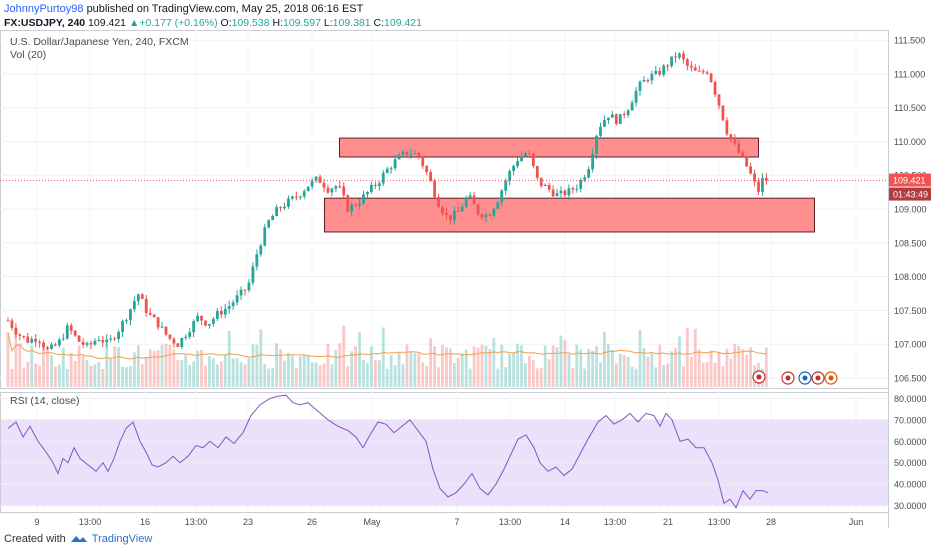 Image resolution: width=932 pixels, height=550 pixels. Describe the element at coordinates (910, 420) in the screenshot. I see `rsi-tick-label: 70.0000` at that location.